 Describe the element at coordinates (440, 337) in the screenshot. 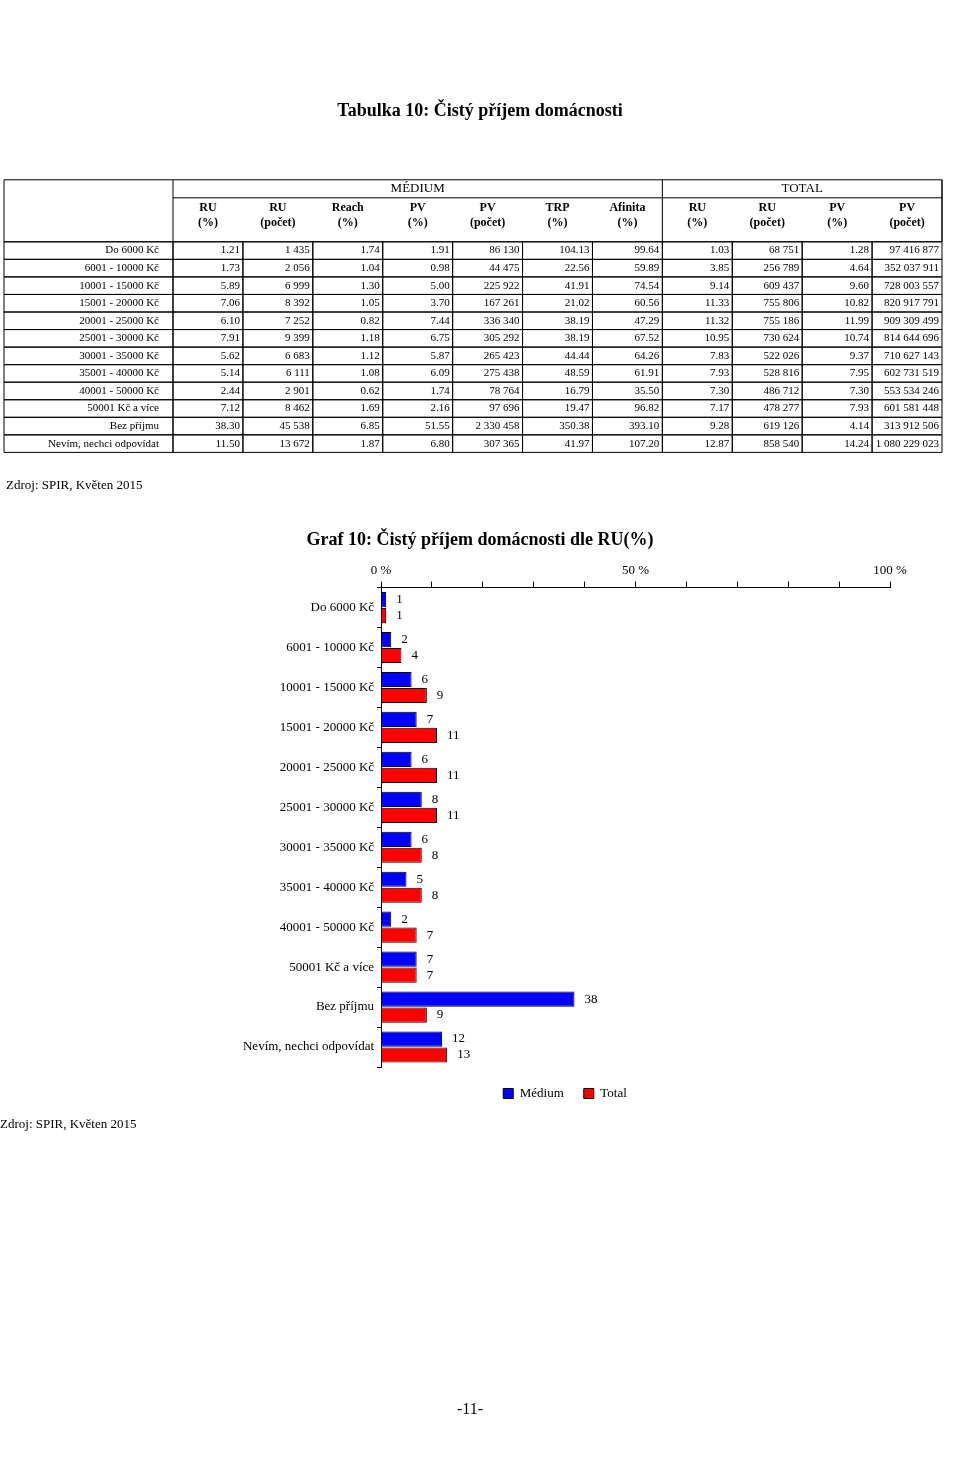

I see `data-label: 6.75` at that location.